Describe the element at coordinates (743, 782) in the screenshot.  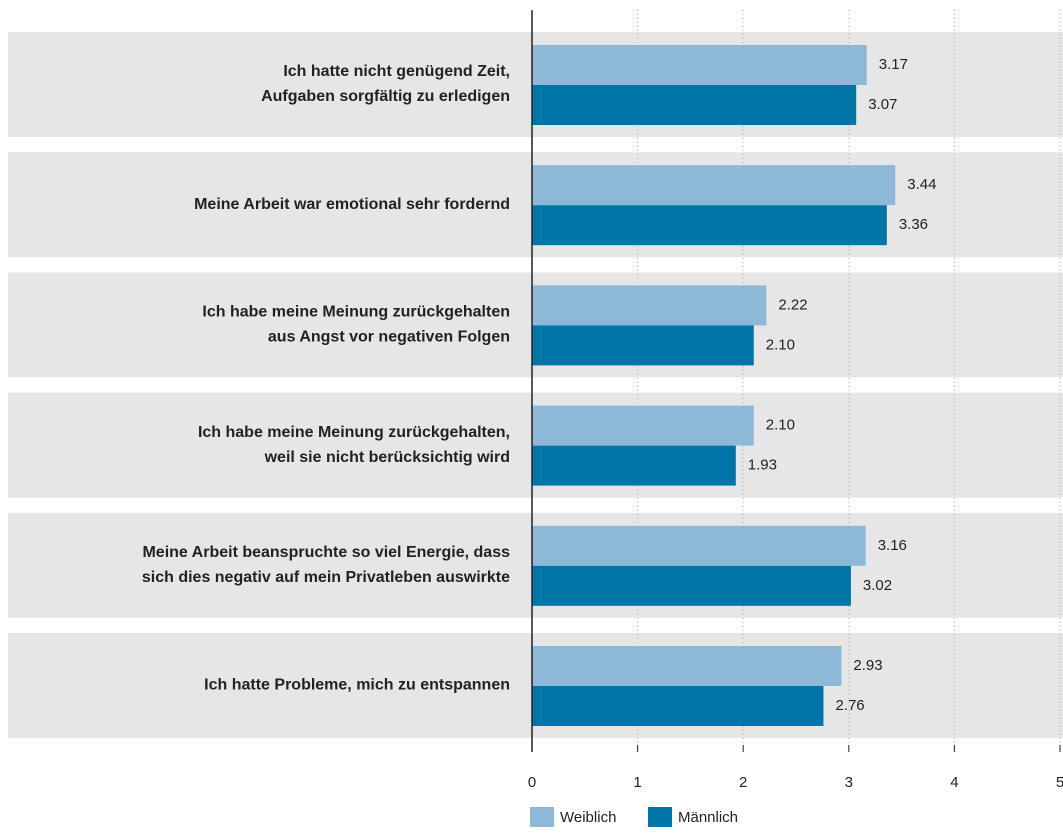
I see `x-tick-label: 2` at that location.